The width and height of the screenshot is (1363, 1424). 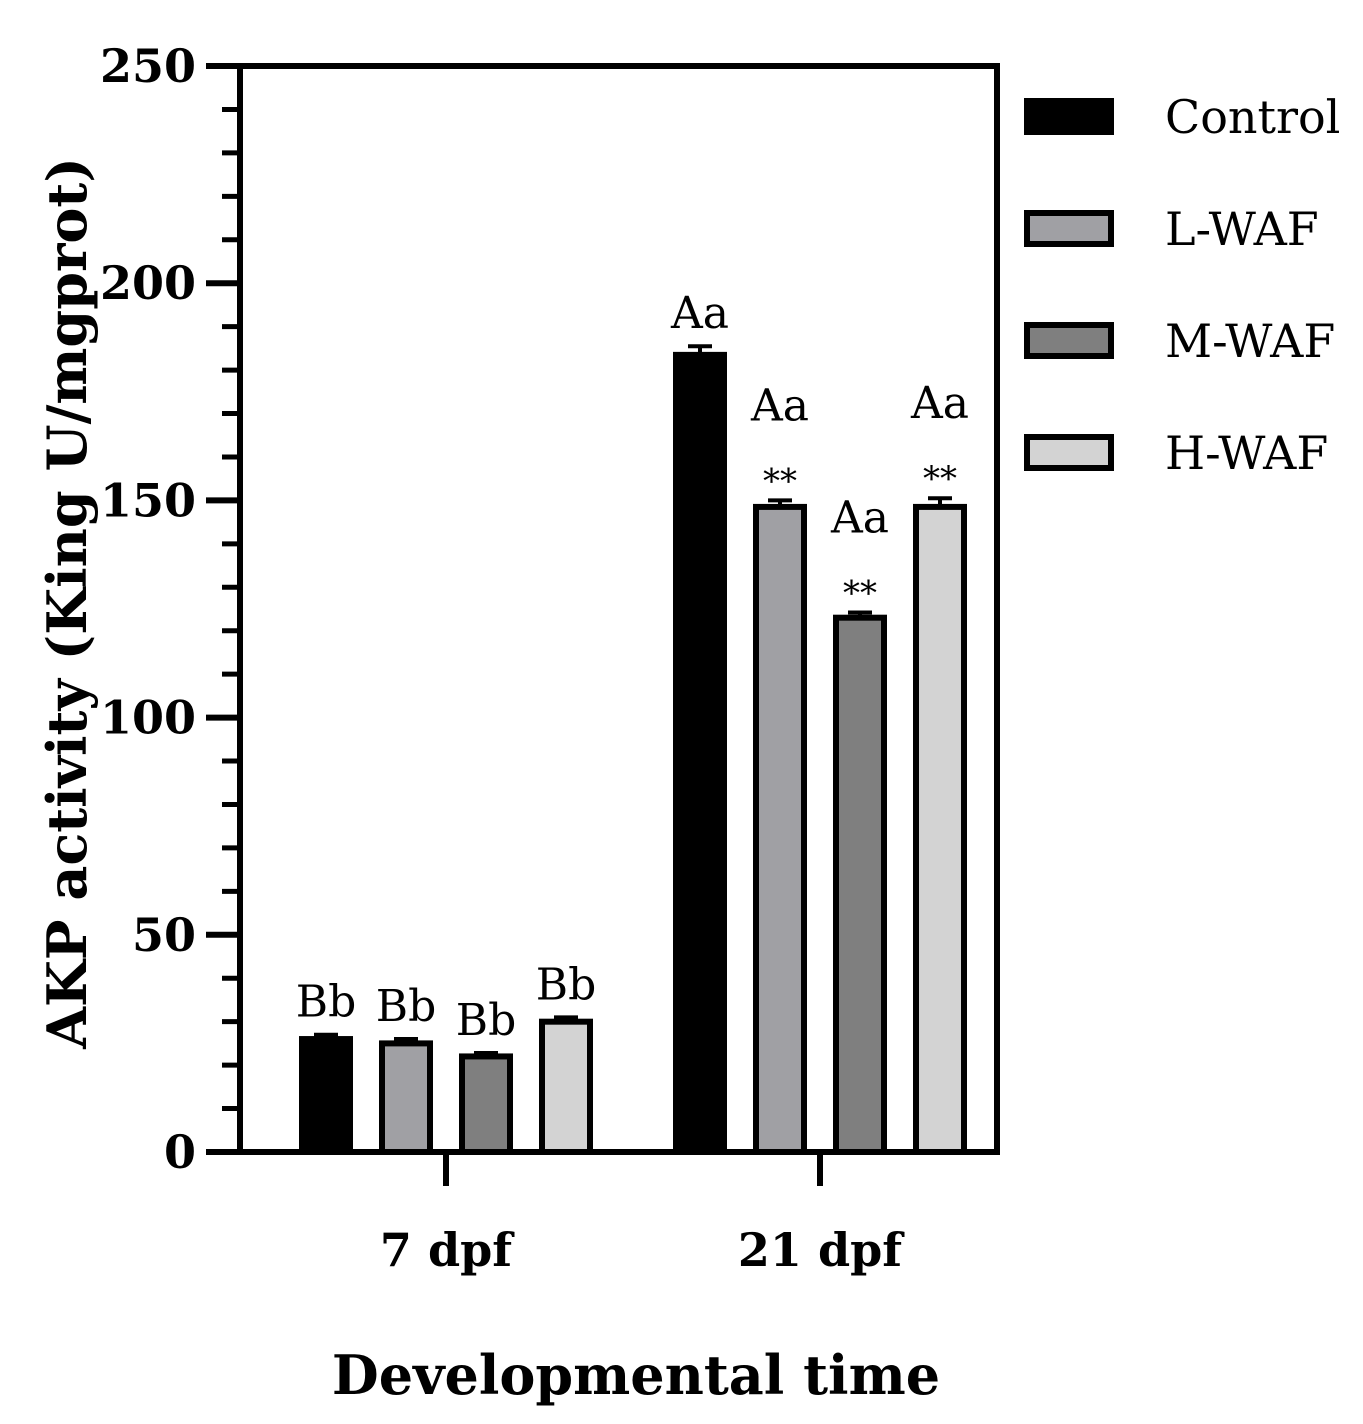 What do you see at coordinates (148, 718) in the screenshot?
I see `y-tick-label: 100` at bounding box center [148, 718].